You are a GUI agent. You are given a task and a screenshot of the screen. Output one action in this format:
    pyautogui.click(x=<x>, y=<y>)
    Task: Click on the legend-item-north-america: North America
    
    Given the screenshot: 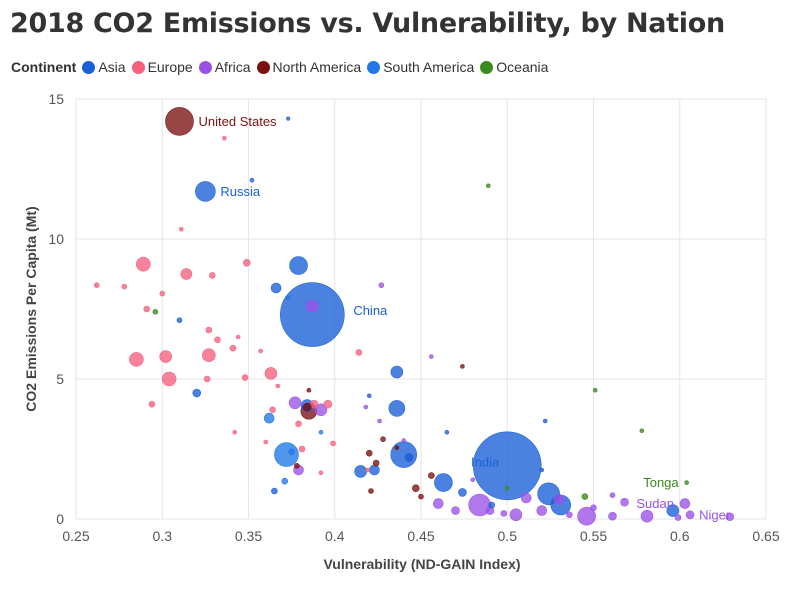 What is the action you would take?
    pyautogui.click(x=308, y=67)
    